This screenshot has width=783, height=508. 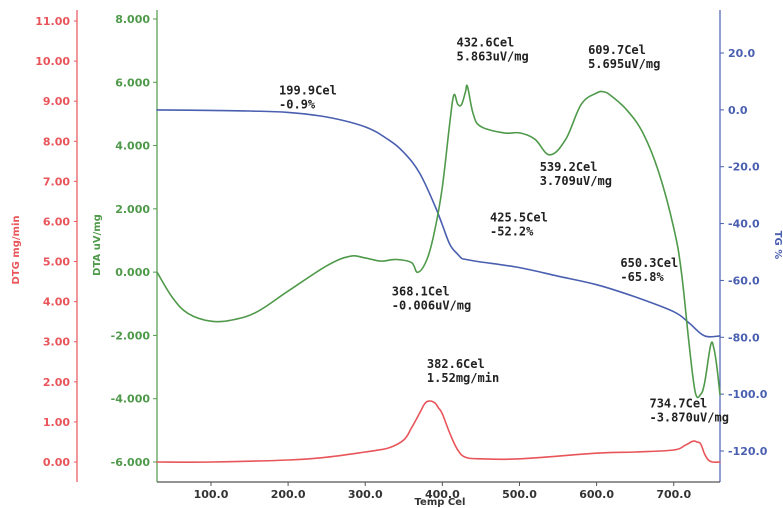 What do you see at coordinates (512, 231) in the screenshot?
I see `annotation-line: -52.2%` at bounding box center [512, 231].